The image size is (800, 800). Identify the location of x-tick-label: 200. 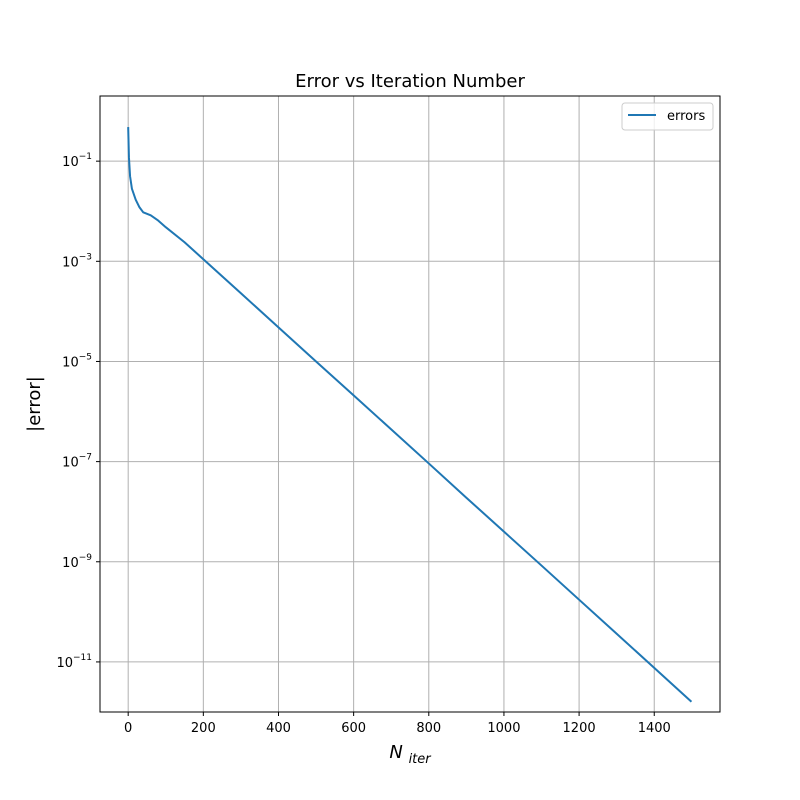
(203, 728).